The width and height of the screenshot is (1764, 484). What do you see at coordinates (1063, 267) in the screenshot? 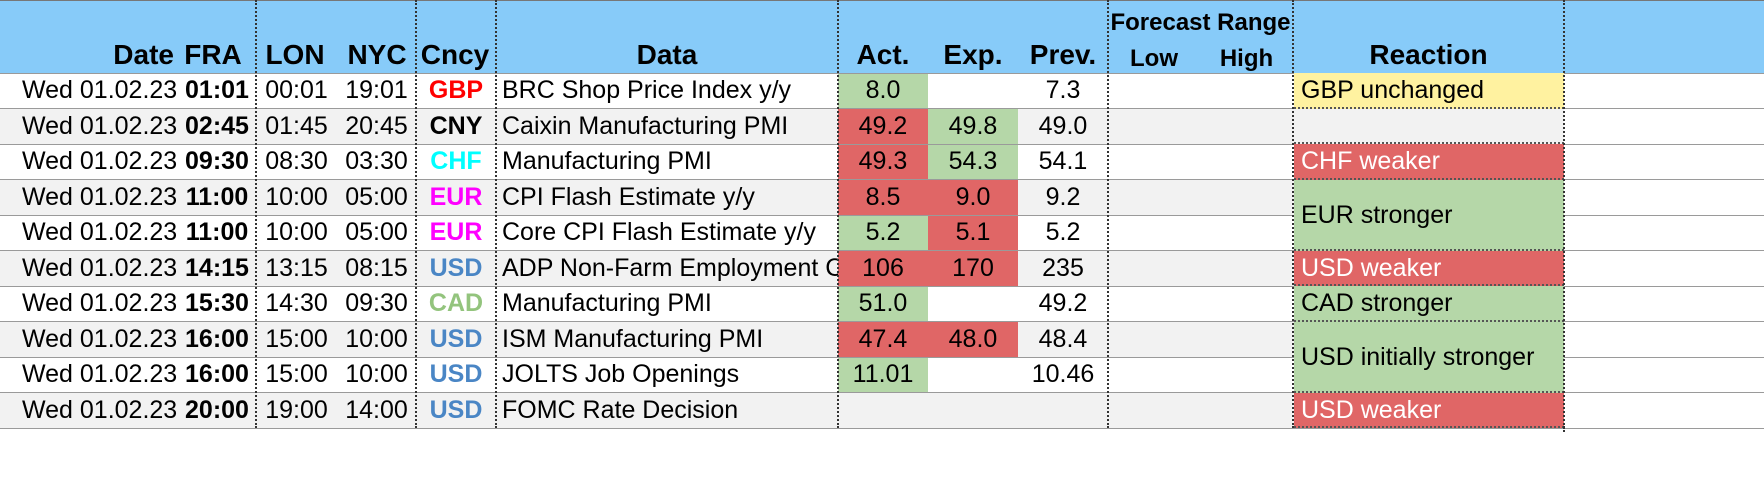
I see `previous-value-cell: 235` at bounding box center [1063, 267].